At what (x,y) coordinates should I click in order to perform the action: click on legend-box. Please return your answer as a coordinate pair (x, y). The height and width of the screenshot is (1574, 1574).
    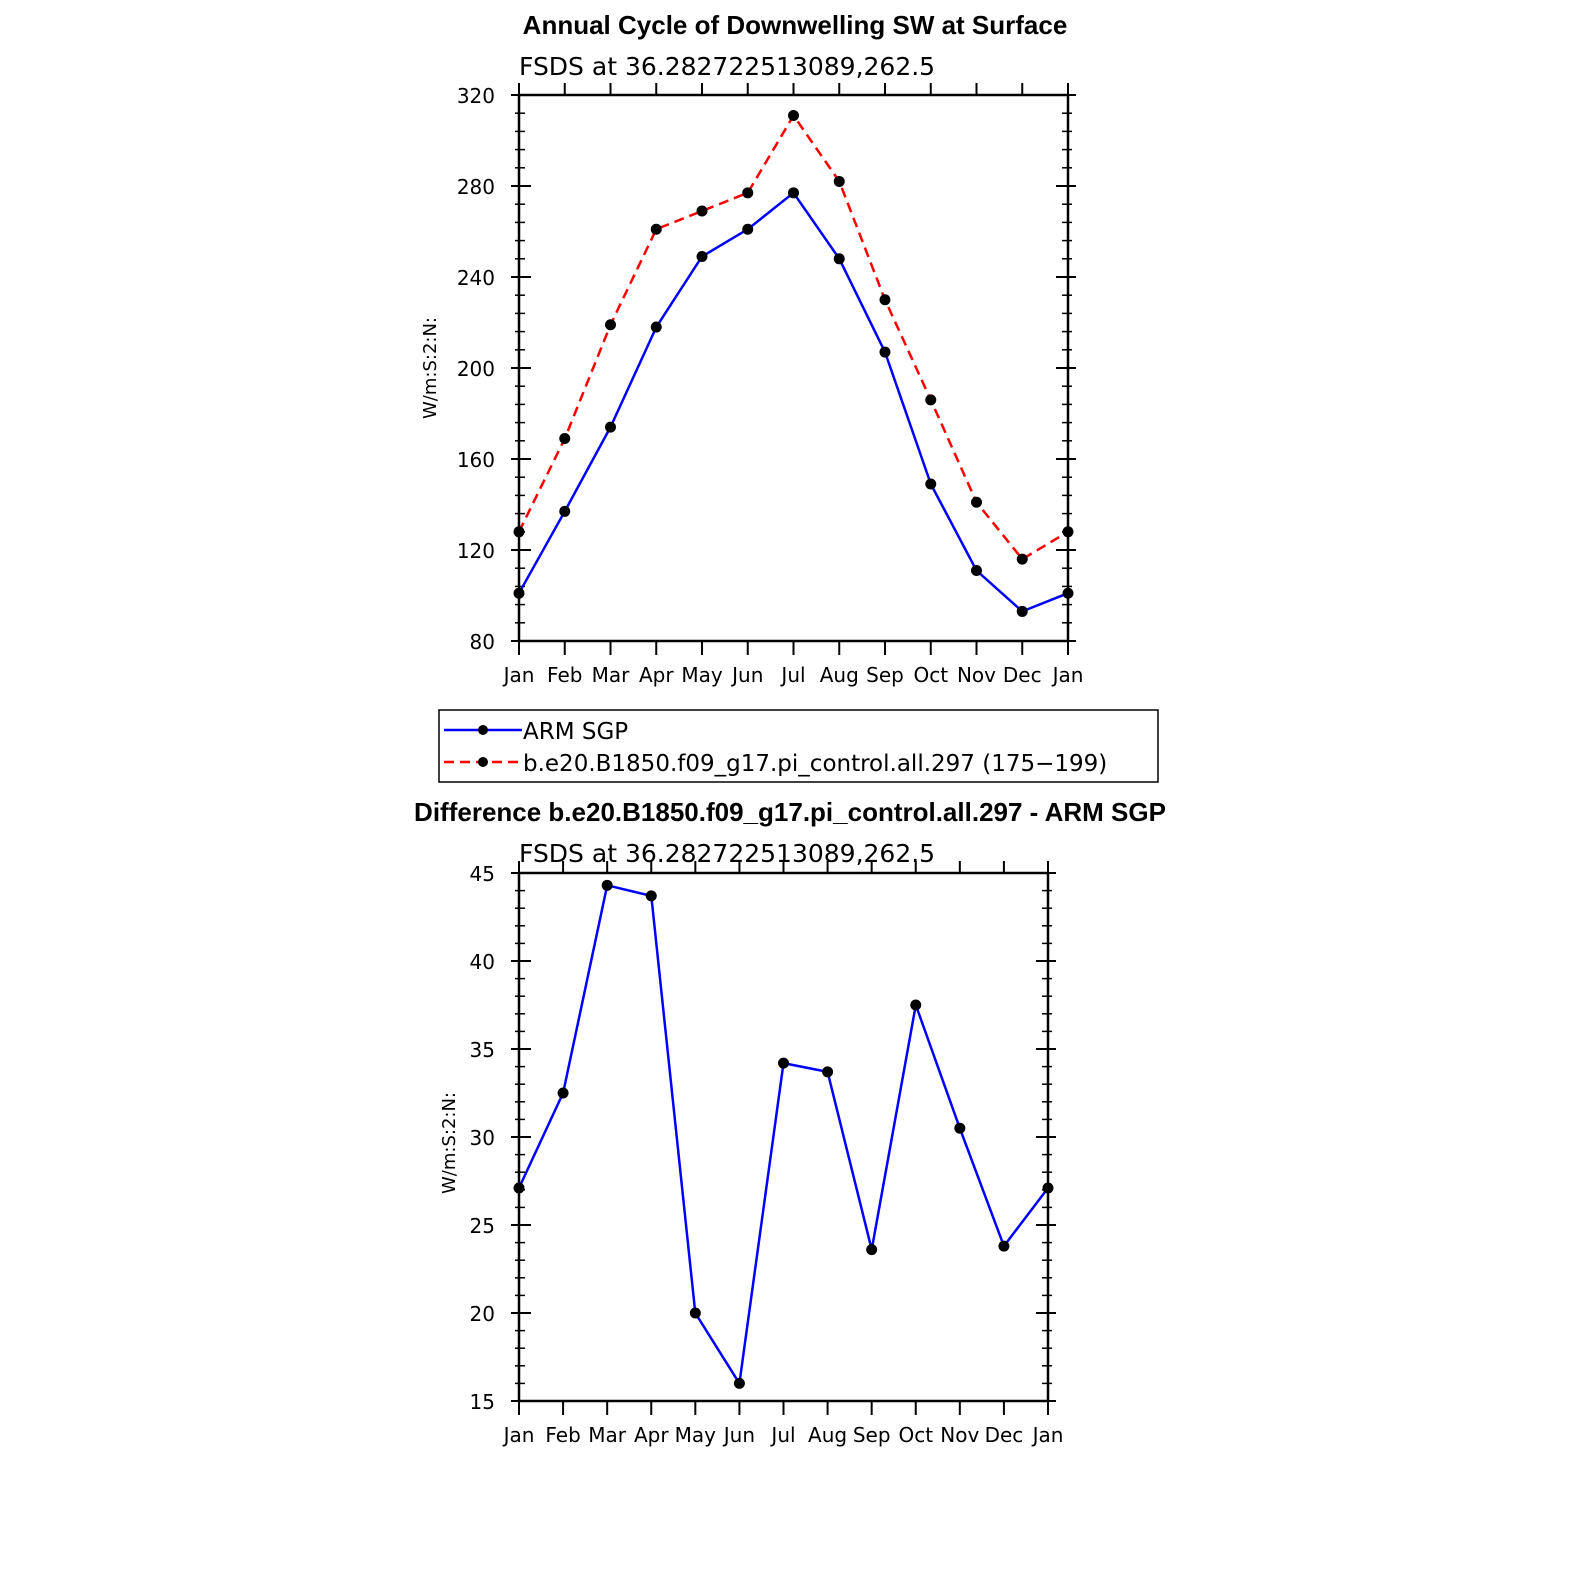
    Looking at the image, I should click on (798, 746).